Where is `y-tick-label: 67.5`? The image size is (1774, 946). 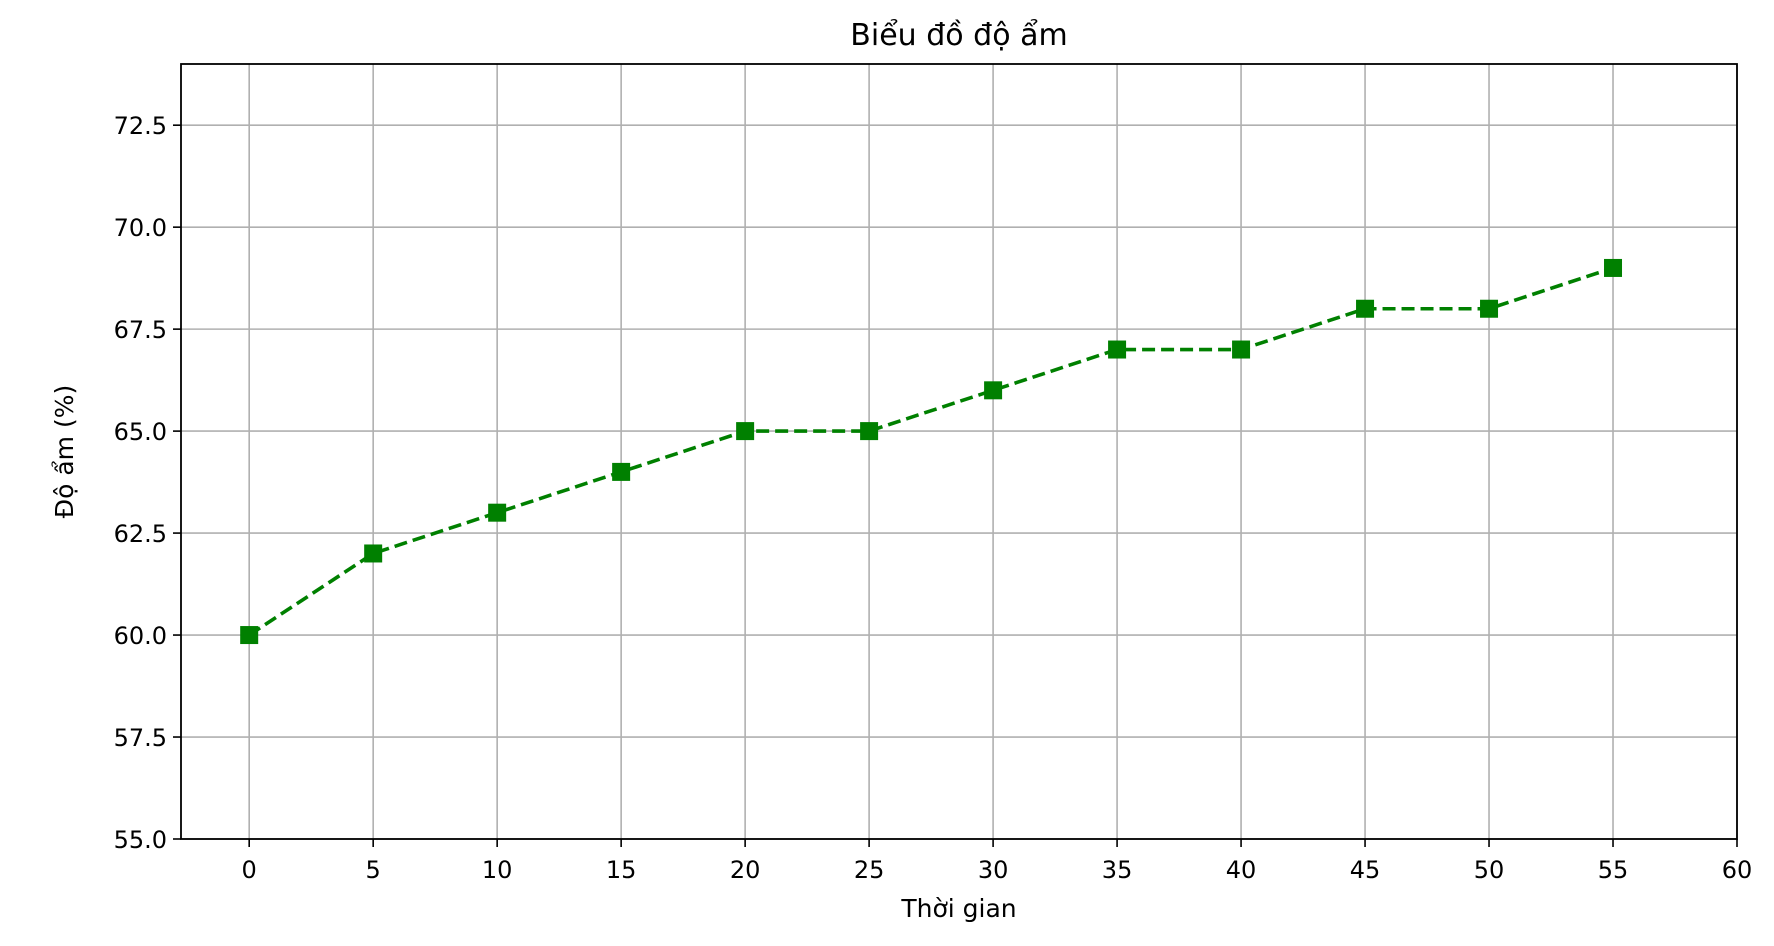 y-tick-label: 67.5 is located at coordinates (140, 330).